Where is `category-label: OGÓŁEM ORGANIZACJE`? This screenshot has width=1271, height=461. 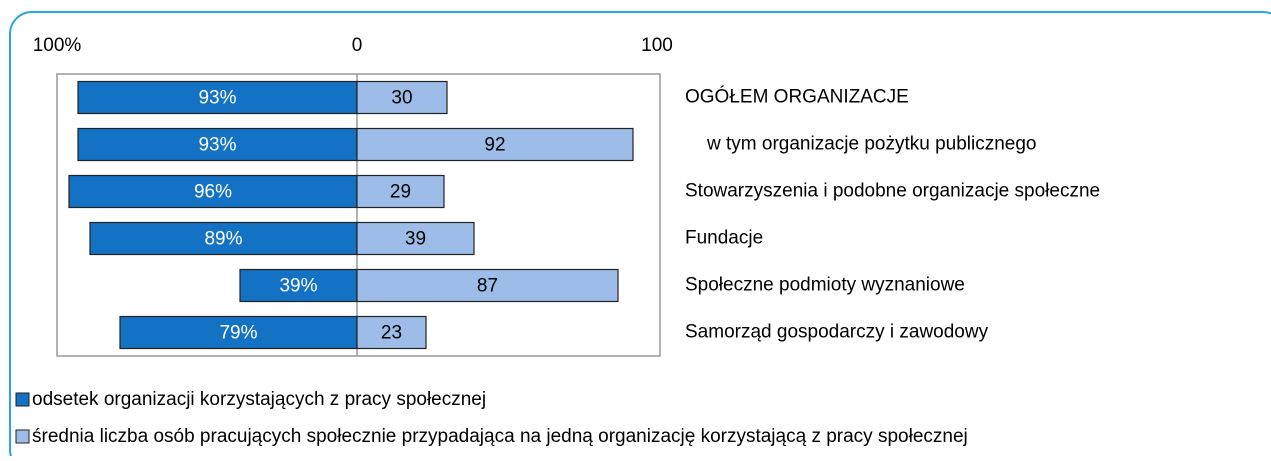 category-label: OGÓŁEM ORGANIZACJE is located at coordinates (797, 97).